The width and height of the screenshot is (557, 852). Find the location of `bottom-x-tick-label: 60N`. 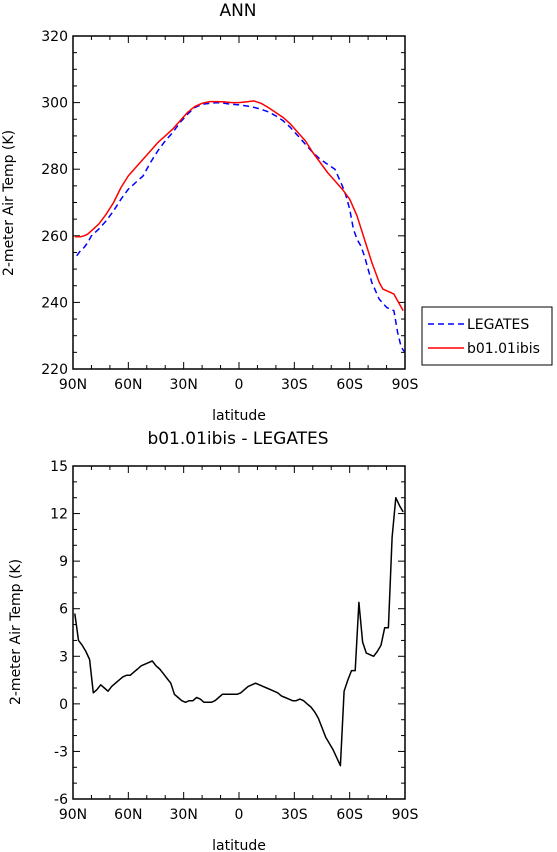

bottom-x-tick-label: 60N is located at coordinates (128, 815).